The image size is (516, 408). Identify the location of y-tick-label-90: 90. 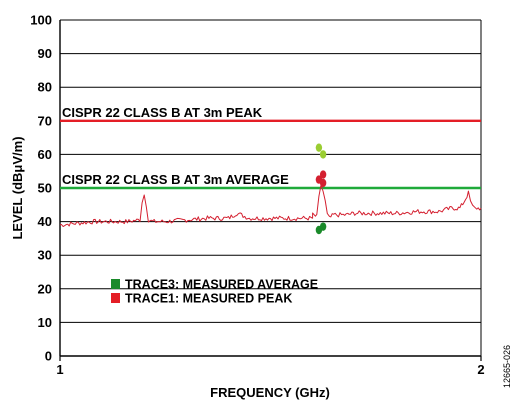
(45, 53).